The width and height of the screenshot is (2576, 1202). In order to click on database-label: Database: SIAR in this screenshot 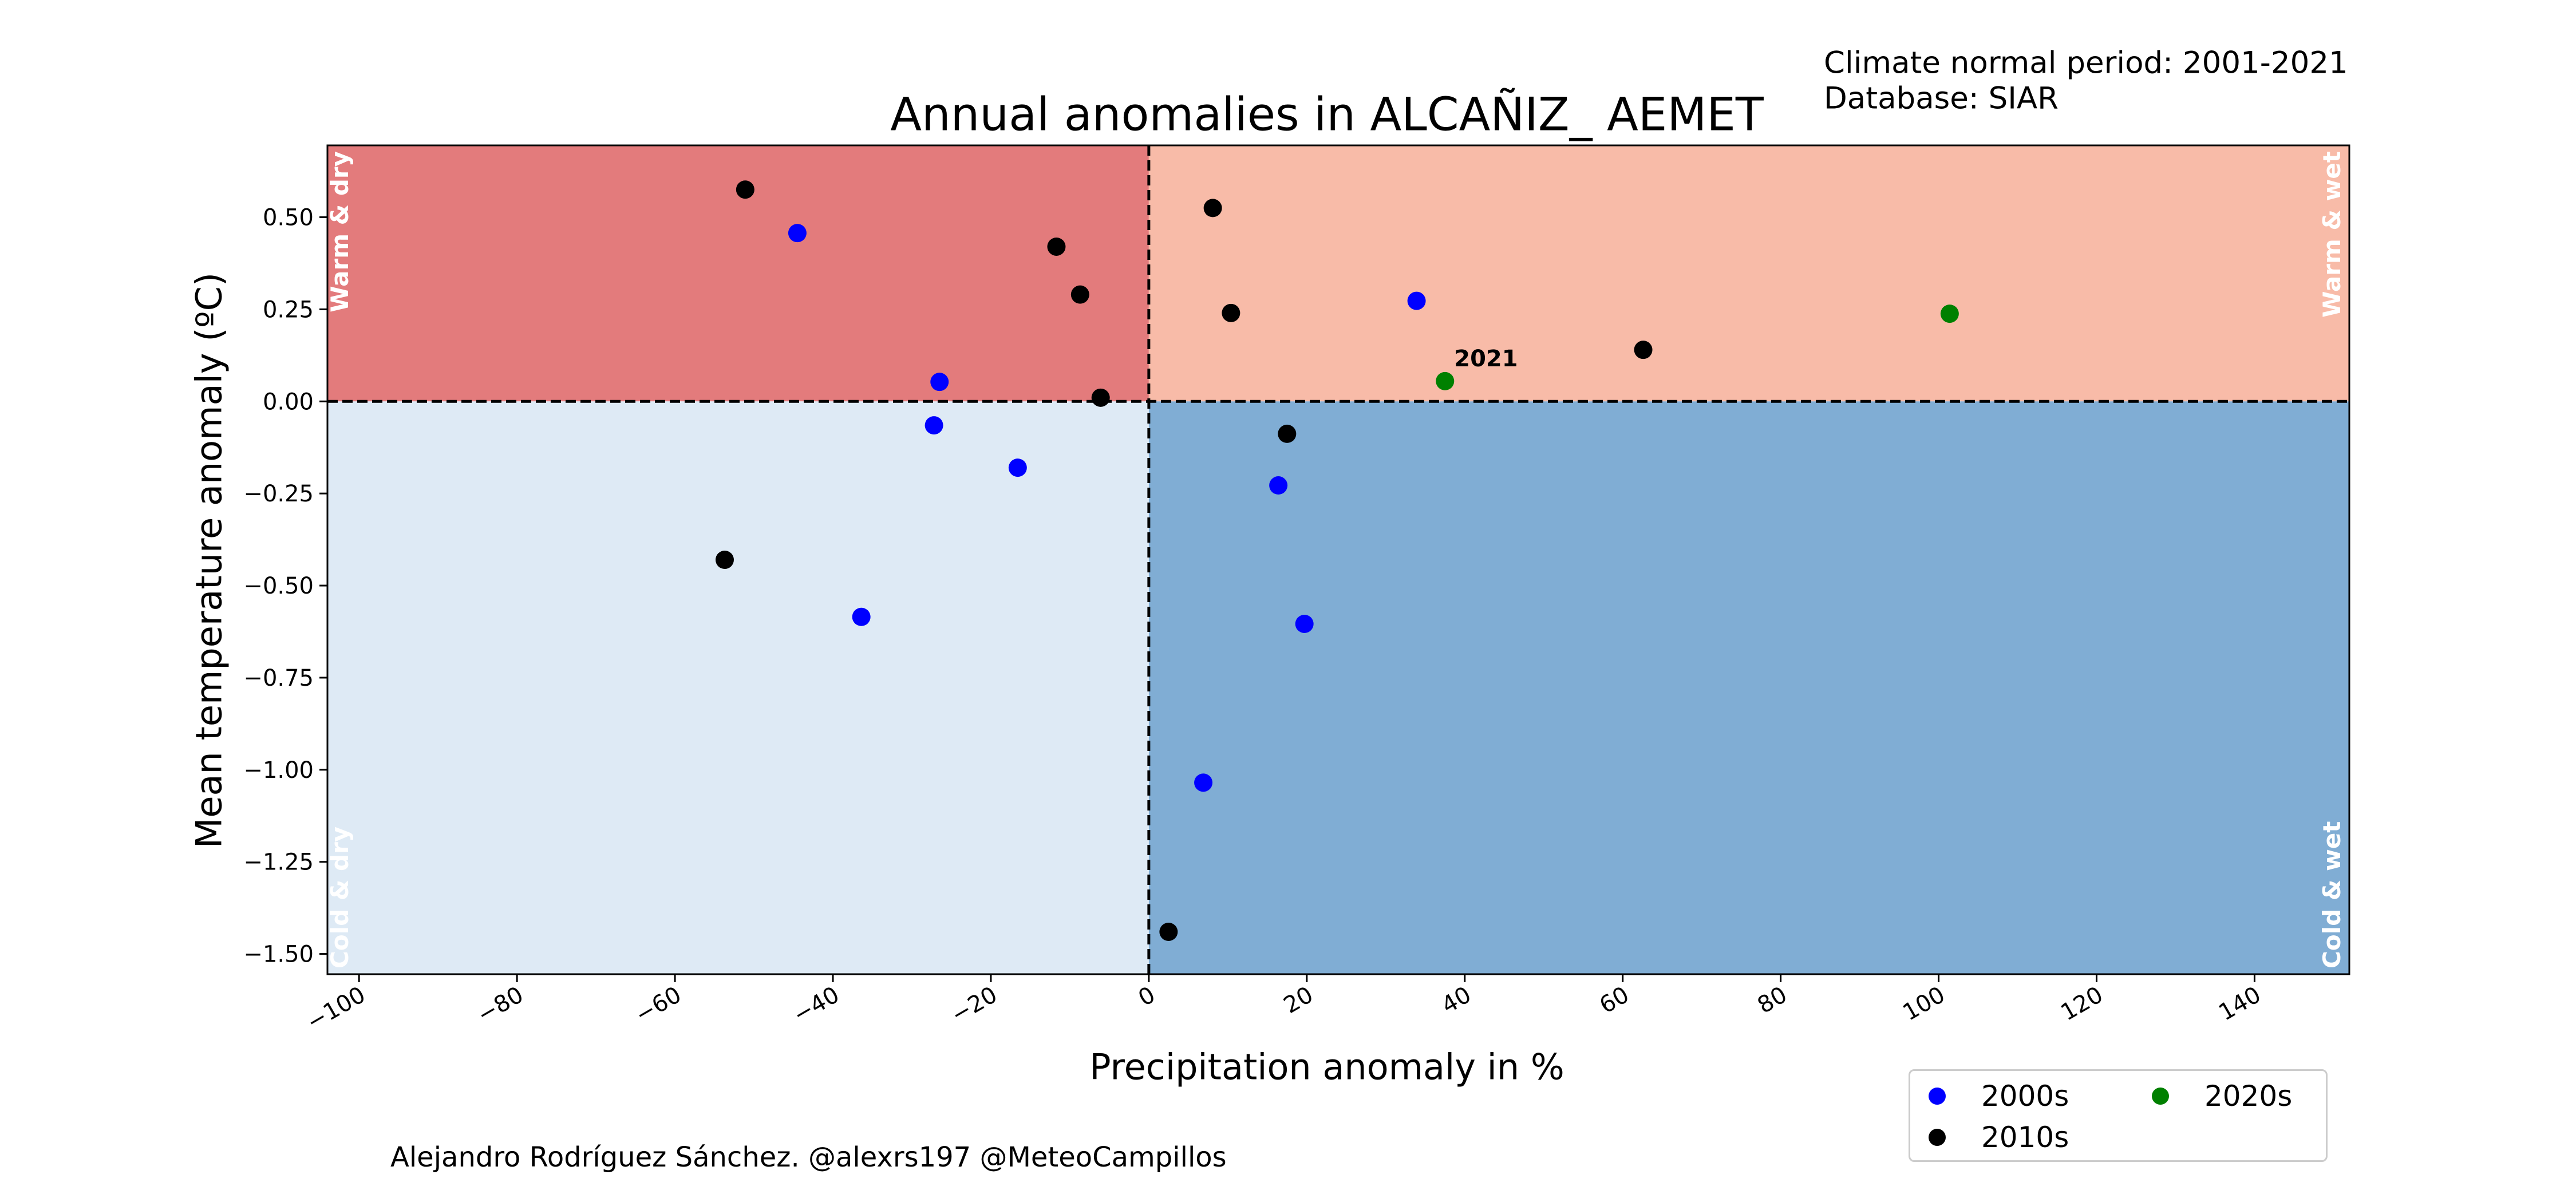, I will do `click(1941, 99)`.